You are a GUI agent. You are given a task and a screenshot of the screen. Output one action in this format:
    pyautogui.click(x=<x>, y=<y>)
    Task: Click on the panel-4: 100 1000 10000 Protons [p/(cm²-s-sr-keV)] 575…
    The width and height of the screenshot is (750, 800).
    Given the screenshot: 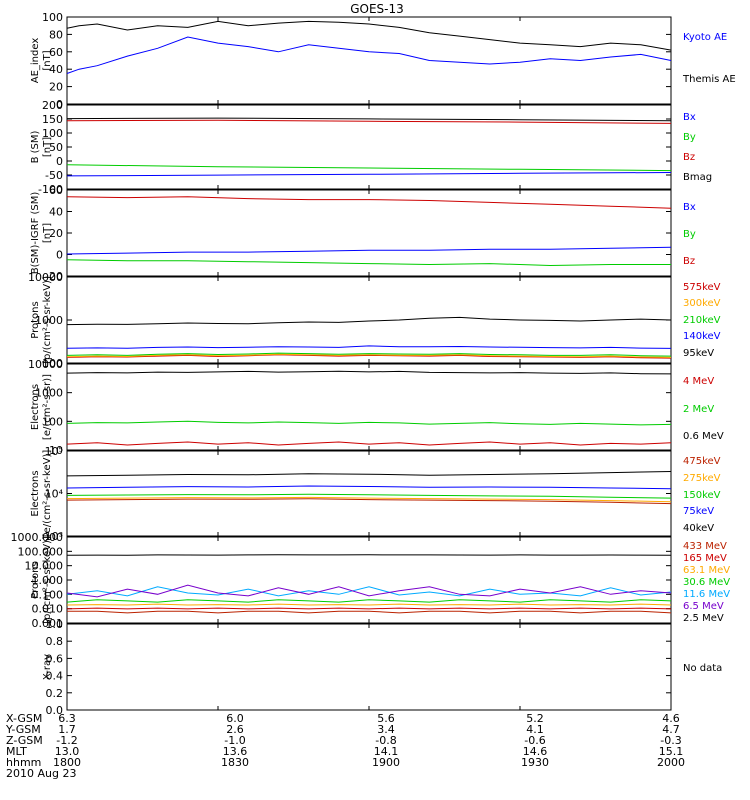 What is the action you would take?
    pyautogui.click(x=374, y=320)
    